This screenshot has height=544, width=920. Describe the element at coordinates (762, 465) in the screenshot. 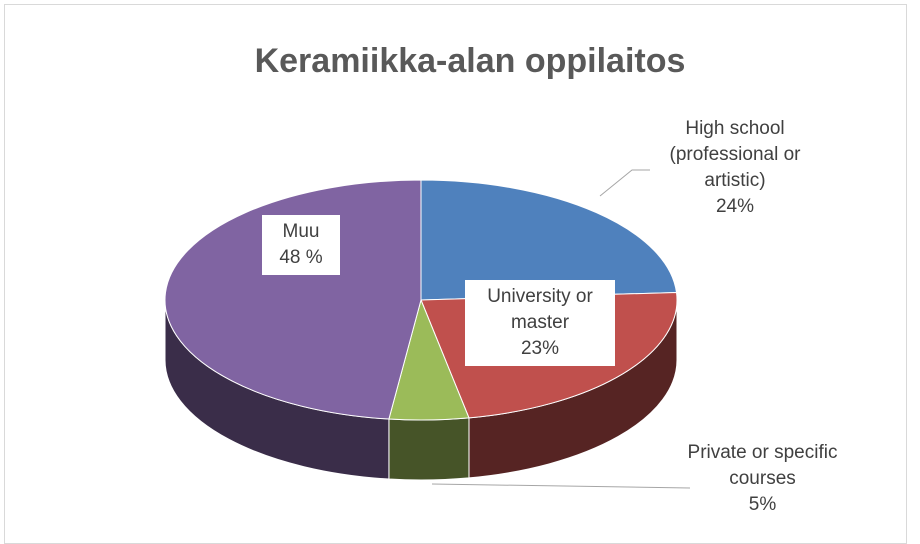

I see `label-category: Private or specific courses` at that location.